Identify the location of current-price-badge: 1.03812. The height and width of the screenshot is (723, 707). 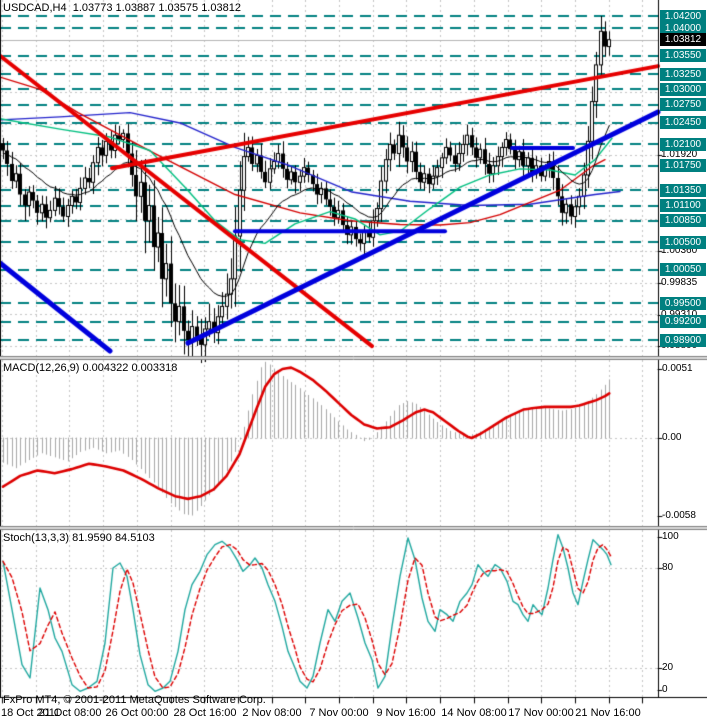
(683, 40).